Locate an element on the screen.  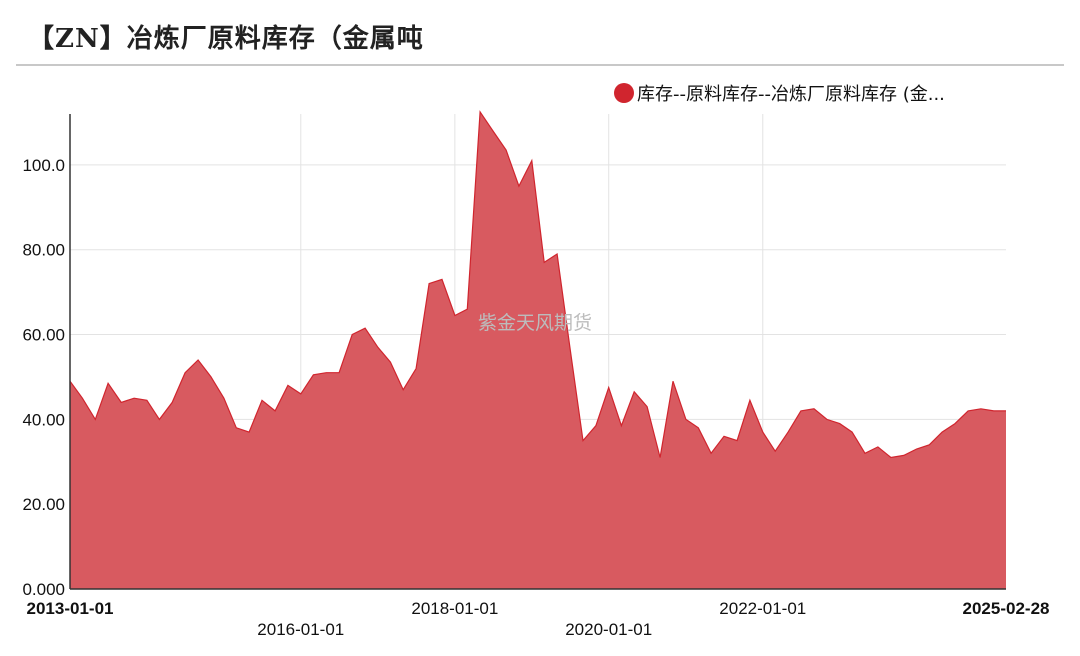
y-axis-ticks: 0.000 20.00 40.00 60.00 80.00 100.0 is located at coordinates (43, 377).